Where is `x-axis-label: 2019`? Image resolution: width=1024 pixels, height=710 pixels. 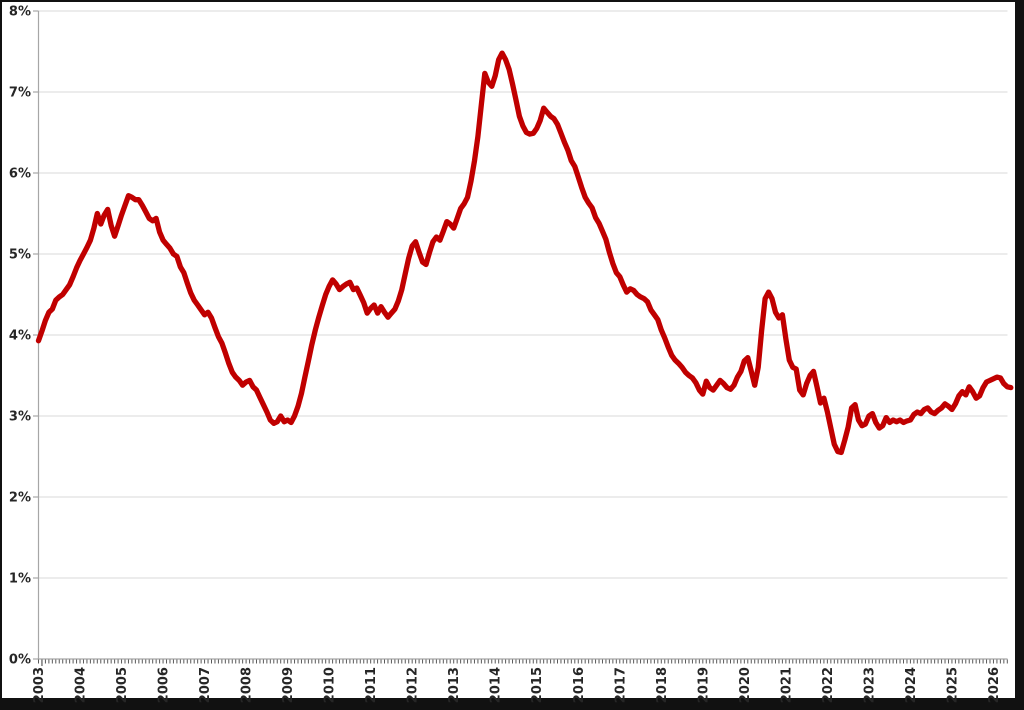
x-axis-label: 2019 is located at coordinates (703, 685).